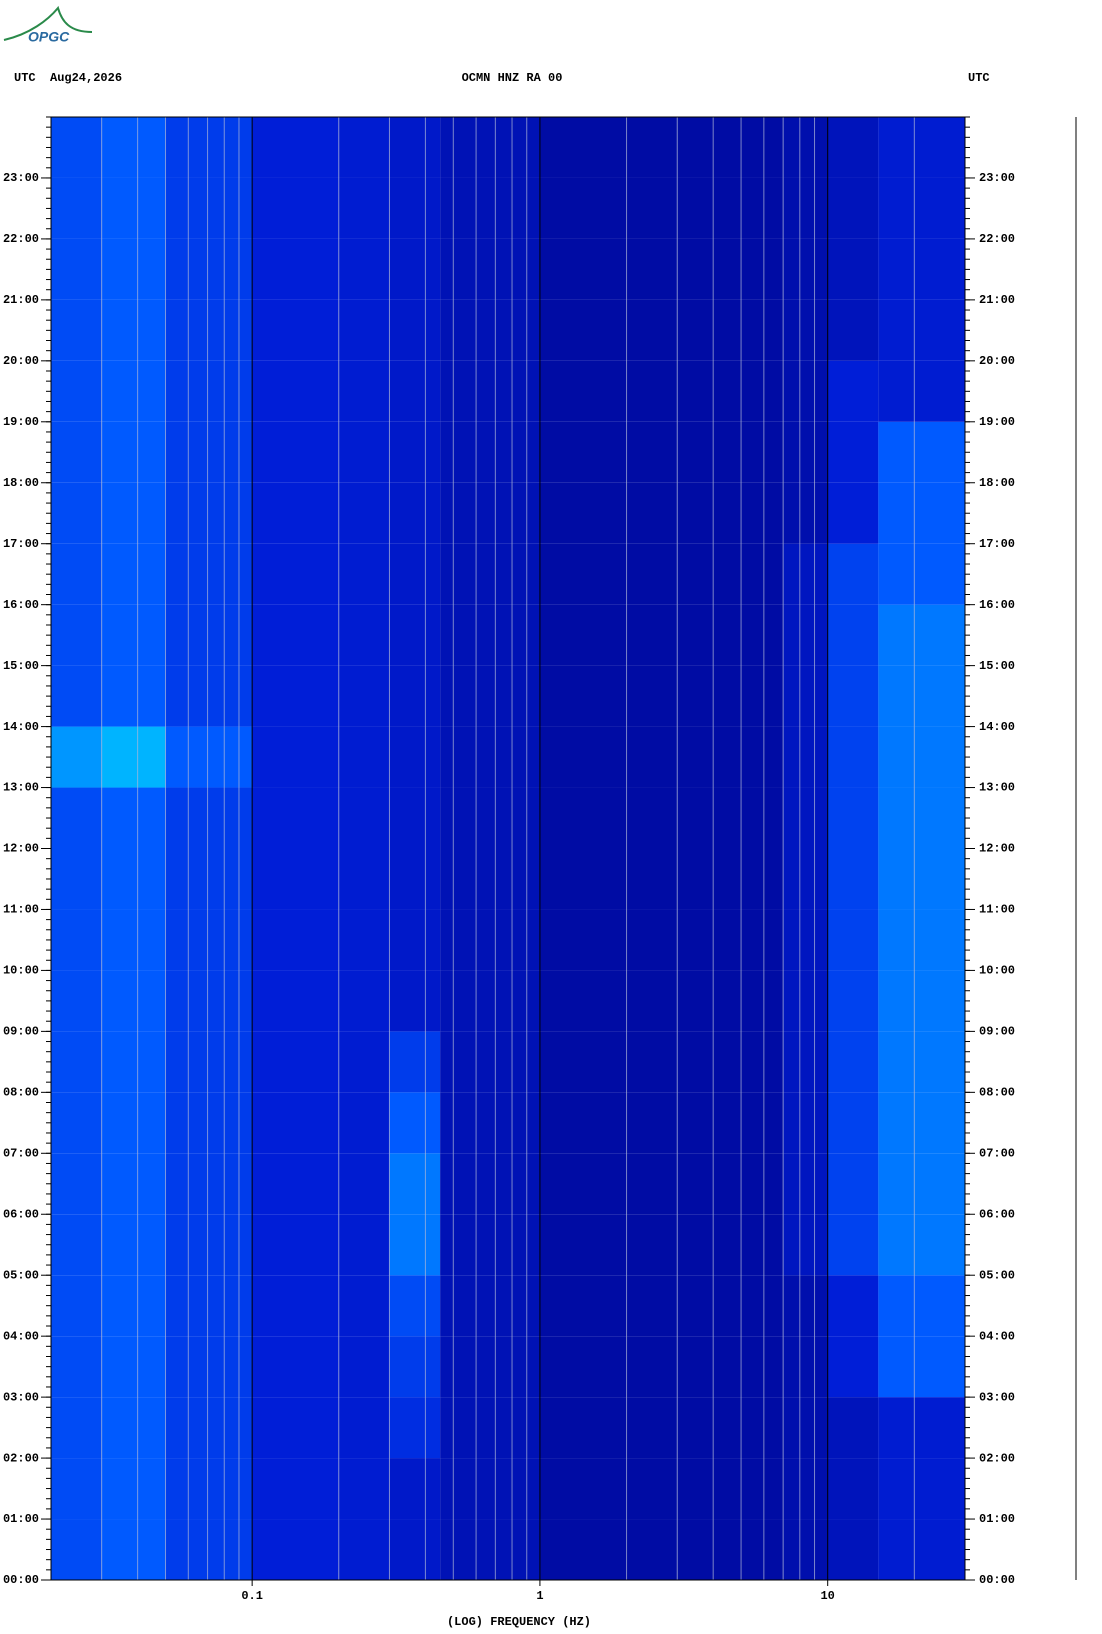 The width and height of the screenshot is (1102, 1634). I want to click on y-tick-label: 08:00, so click(21, 1093).